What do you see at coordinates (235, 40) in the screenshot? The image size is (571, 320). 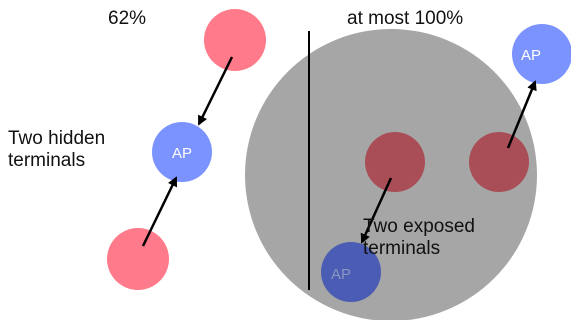 I see `hidden-terminal-top` at bounding box center [235, 40].